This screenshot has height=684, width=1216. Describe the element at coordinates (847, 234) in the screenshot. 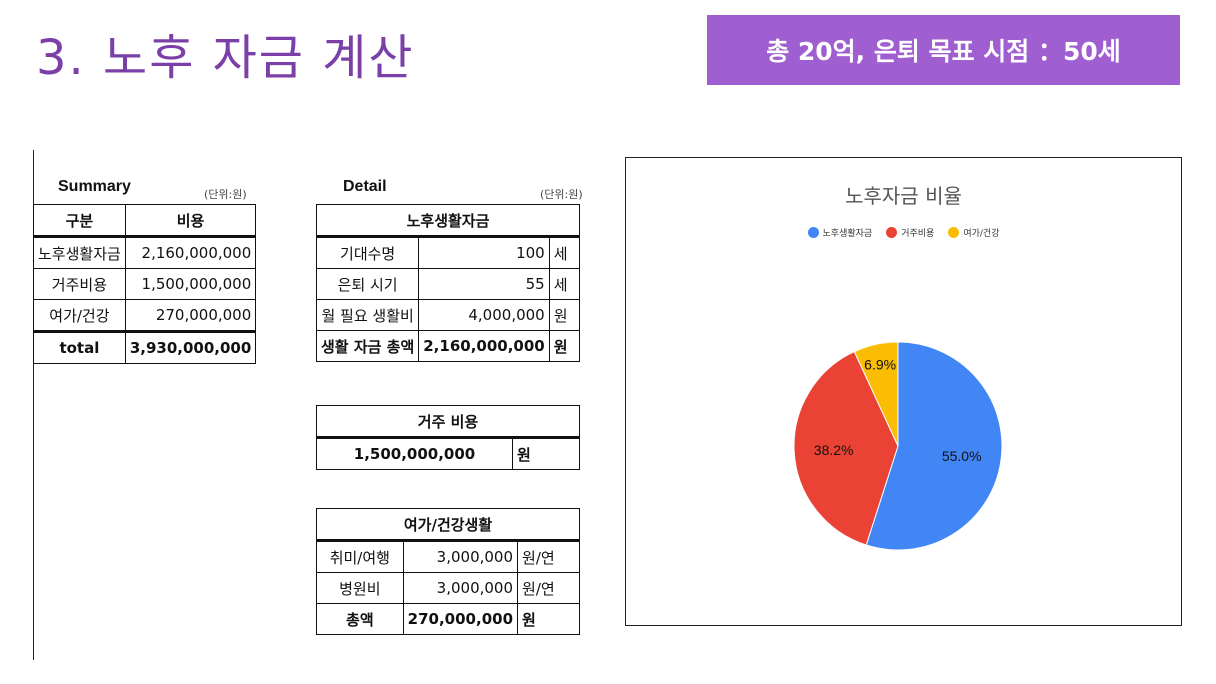

I see `legend-label: 노후생활자금` at that location.